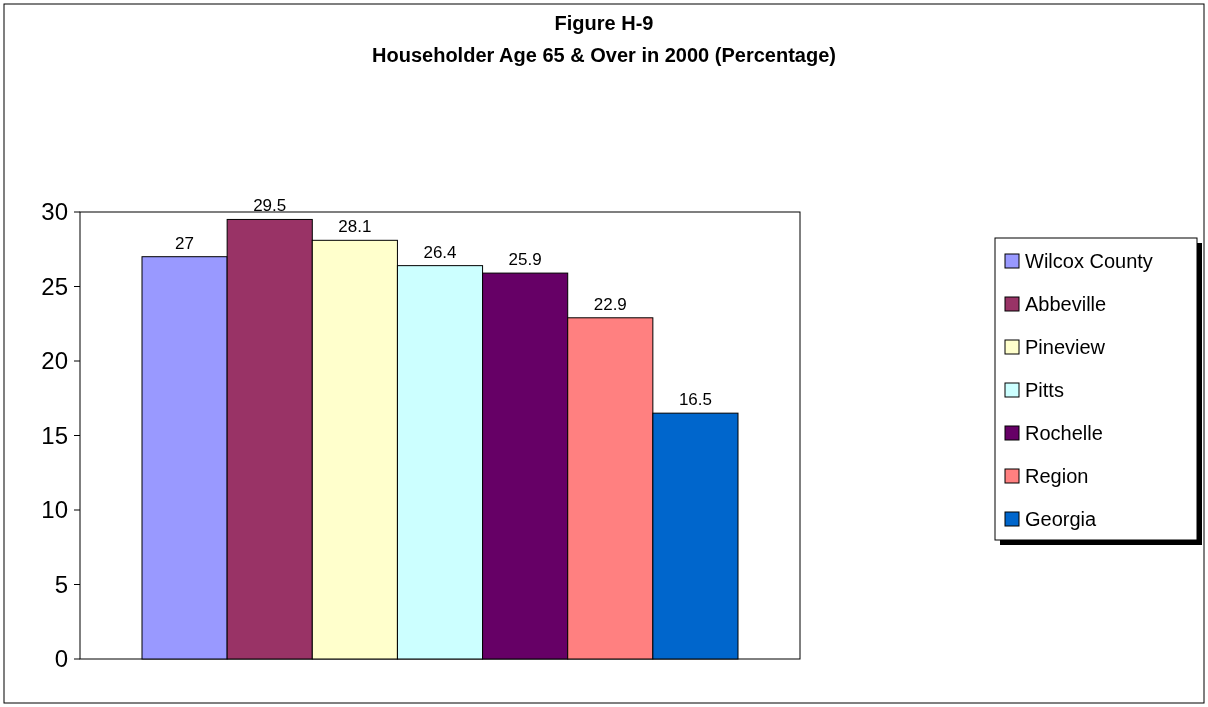 Image resolution: width=1208 pixels, height=707 pixels. I want to click on data-label: 28.1, so click(355, 227).